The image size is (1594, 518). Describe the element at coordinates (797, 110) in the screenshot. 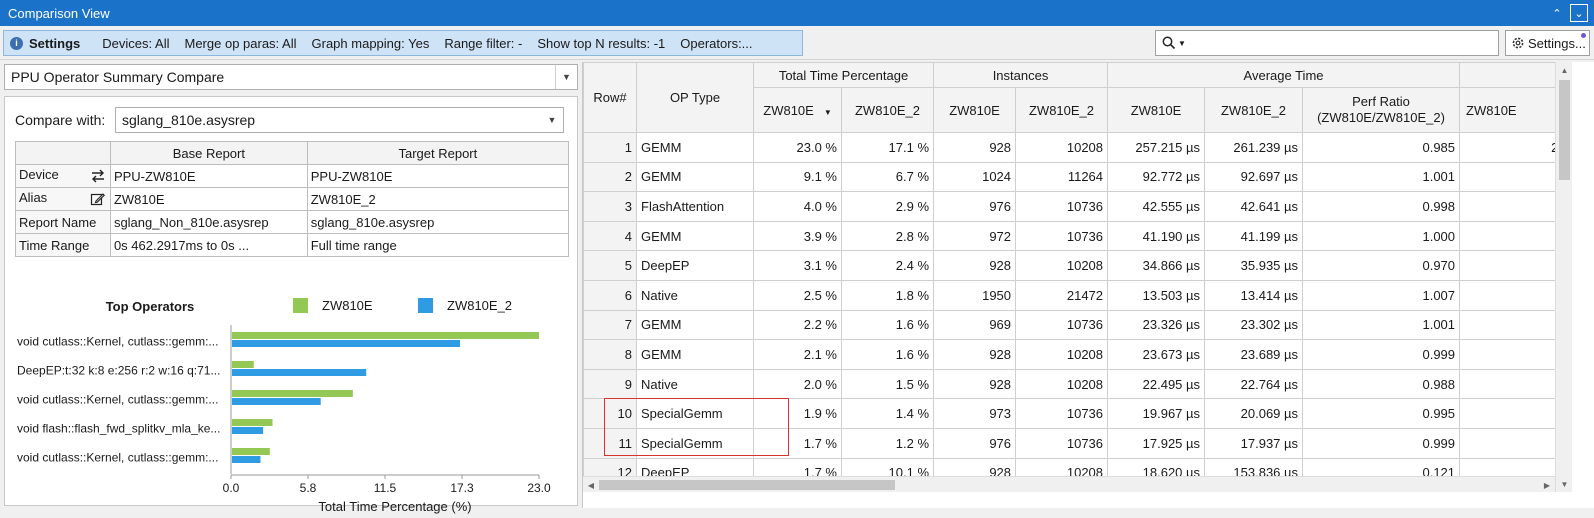

I see `col-ttp-base: ZW810E ▼` at that location.